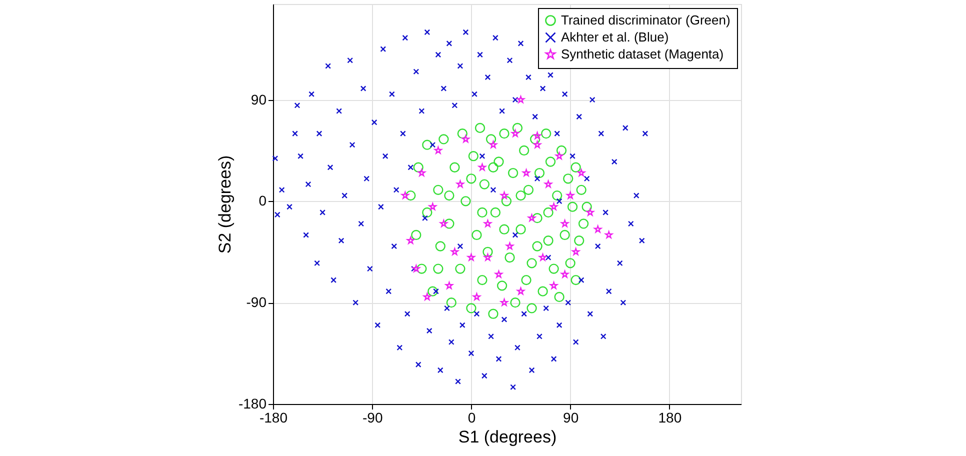  What do you see at coordinates (615, 37) in the screenshot?
I see `legend-label: Akhter et al. (Blue)` at bounding box center [615, 37].